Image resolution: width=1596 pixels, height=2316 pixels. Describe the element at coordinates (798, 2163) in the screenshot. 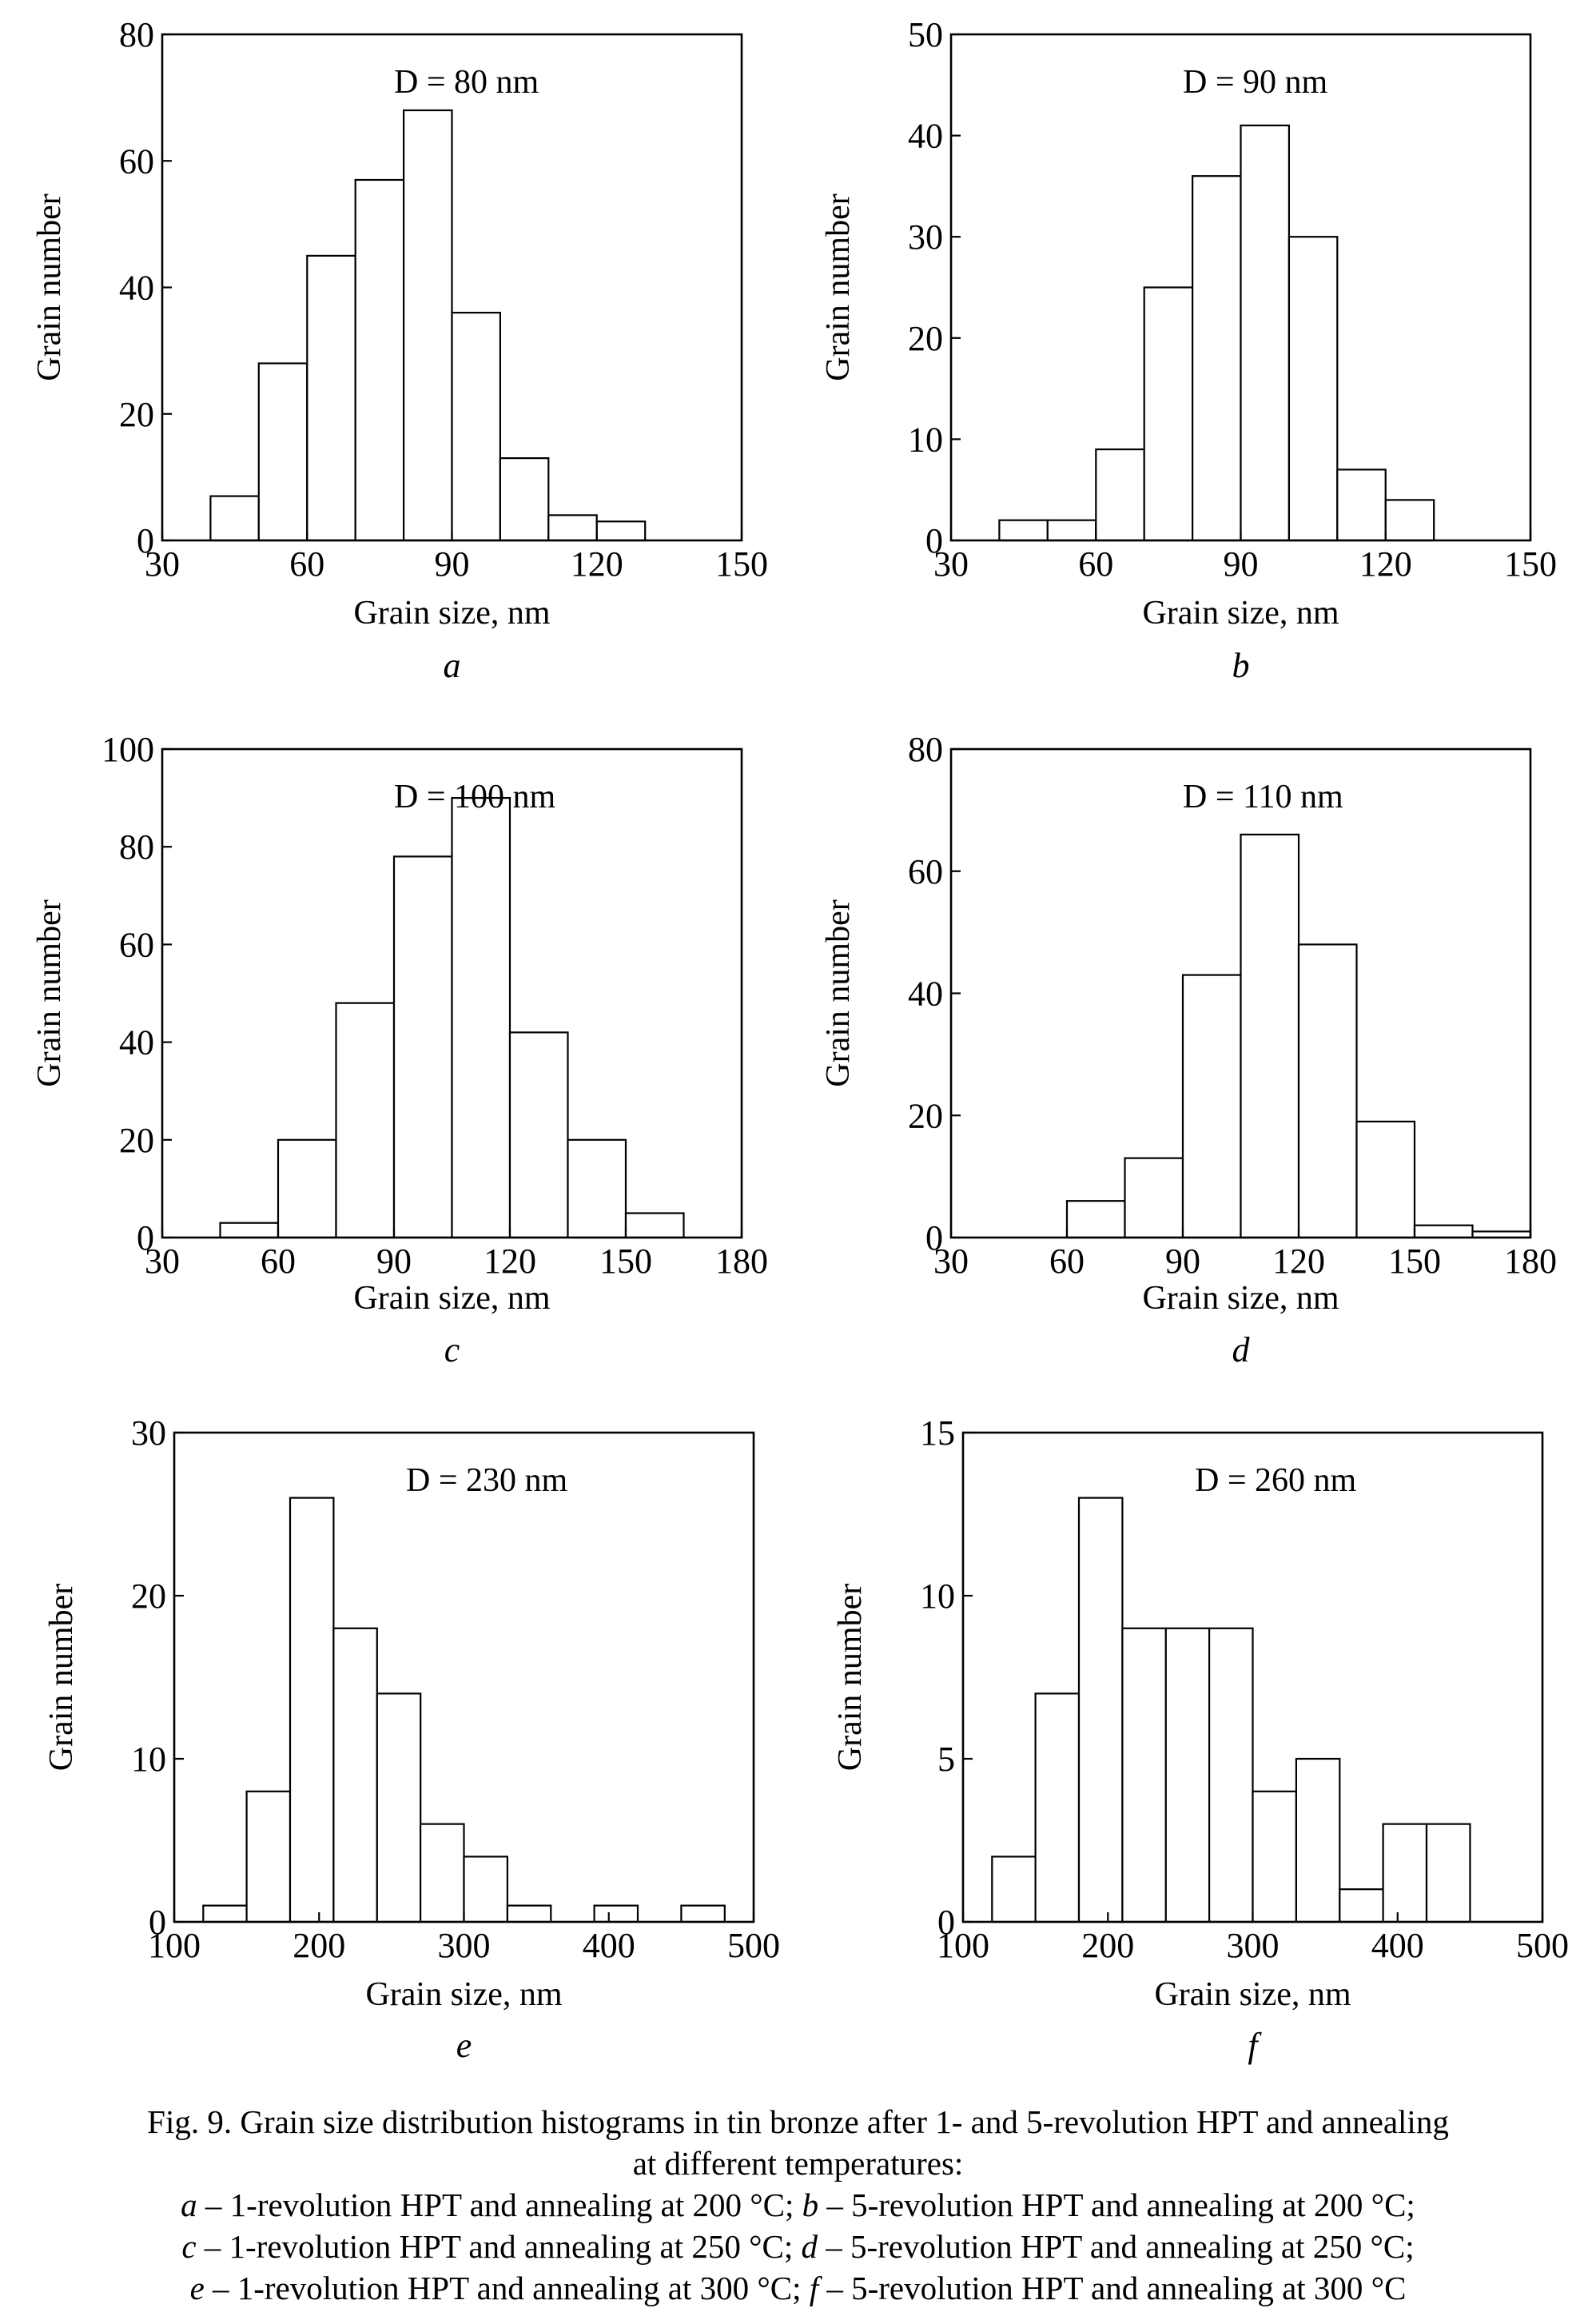

I see `caption-line-2: at different temperatures:` at that location.